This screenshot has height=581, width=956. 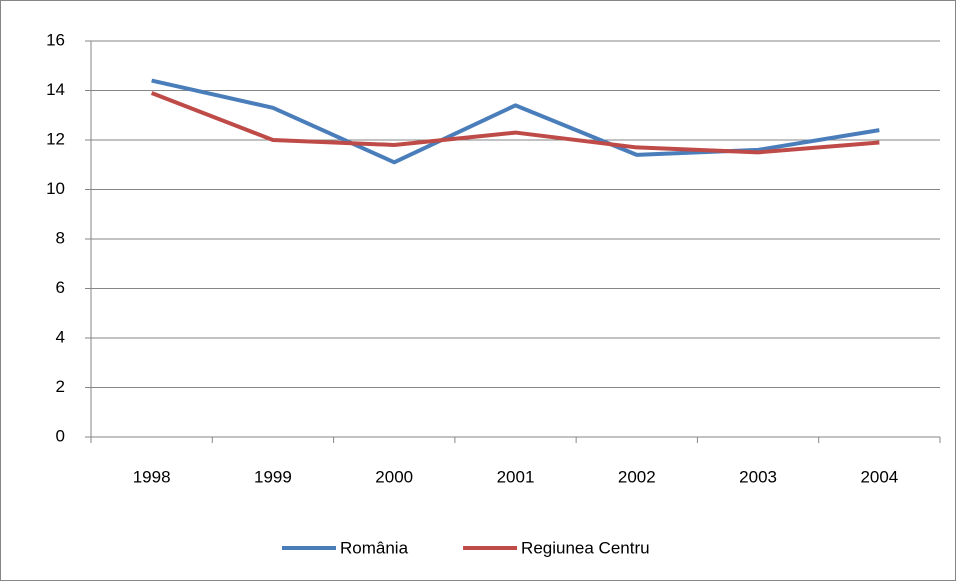 I want to click on y-tick-label: 12, so click(x=55, y=138).